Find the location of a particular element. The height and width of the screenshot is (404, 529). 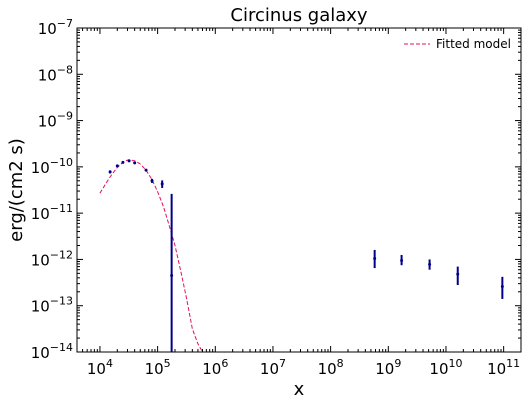

y-tick-label: 10⁻⁸ is located at coordinates (55, 73).